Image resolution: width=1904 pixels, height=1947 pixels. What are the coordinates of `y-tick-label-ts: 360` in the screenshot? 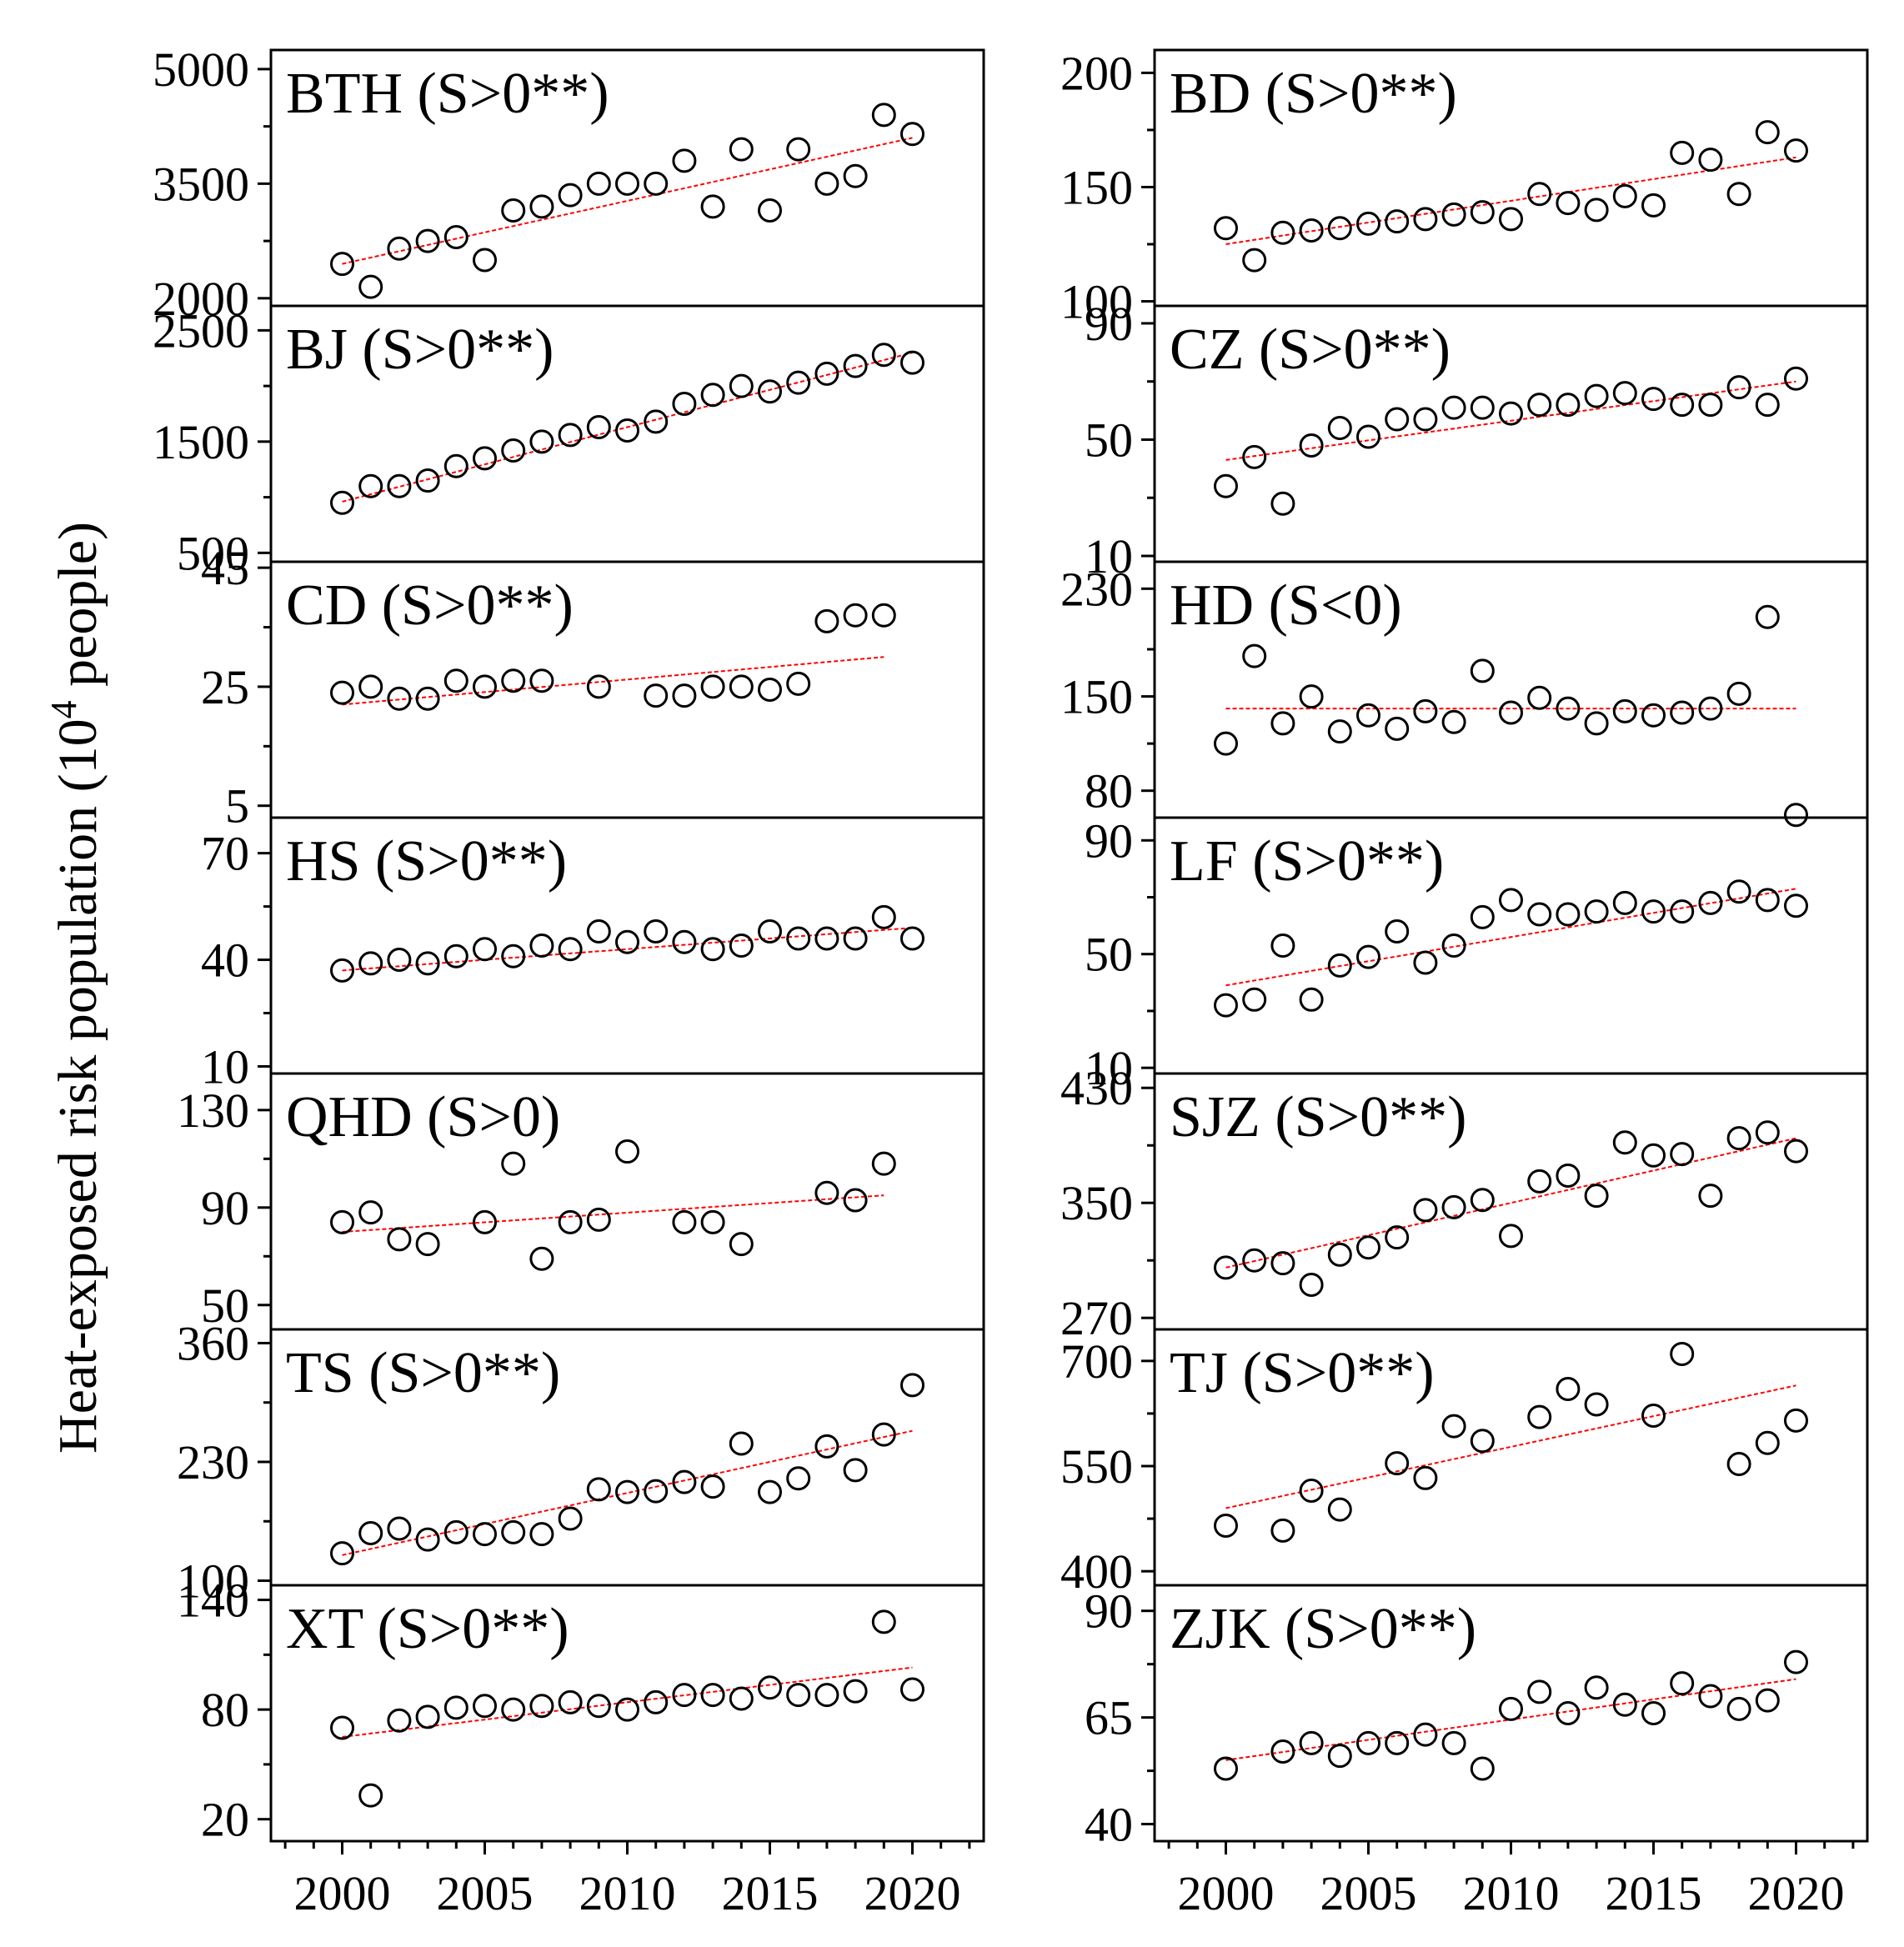 It's located at (213, 1343).